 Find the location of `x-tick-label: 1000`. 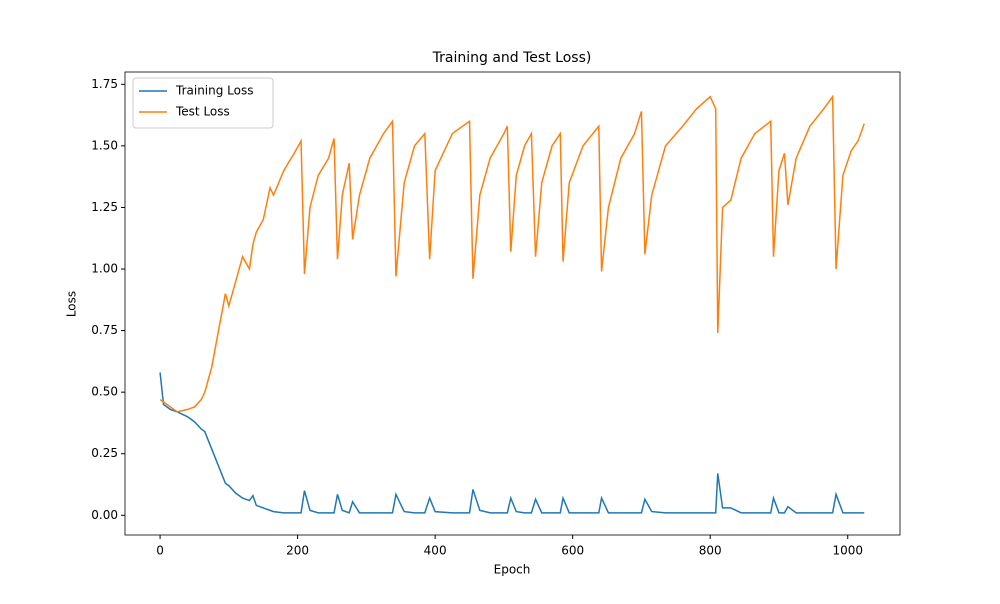

x-tick-label: 1000 is located at coordinates (847, 551).